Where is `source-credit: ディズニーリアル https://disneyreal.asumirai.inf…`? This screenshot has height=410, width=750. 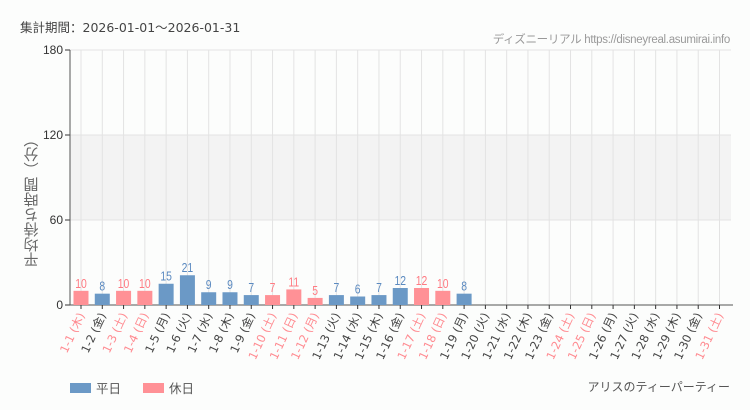 source-credit: ディズニーリアル https://disneyreal.asumirai.inf… is located at coordinates (611, 40).